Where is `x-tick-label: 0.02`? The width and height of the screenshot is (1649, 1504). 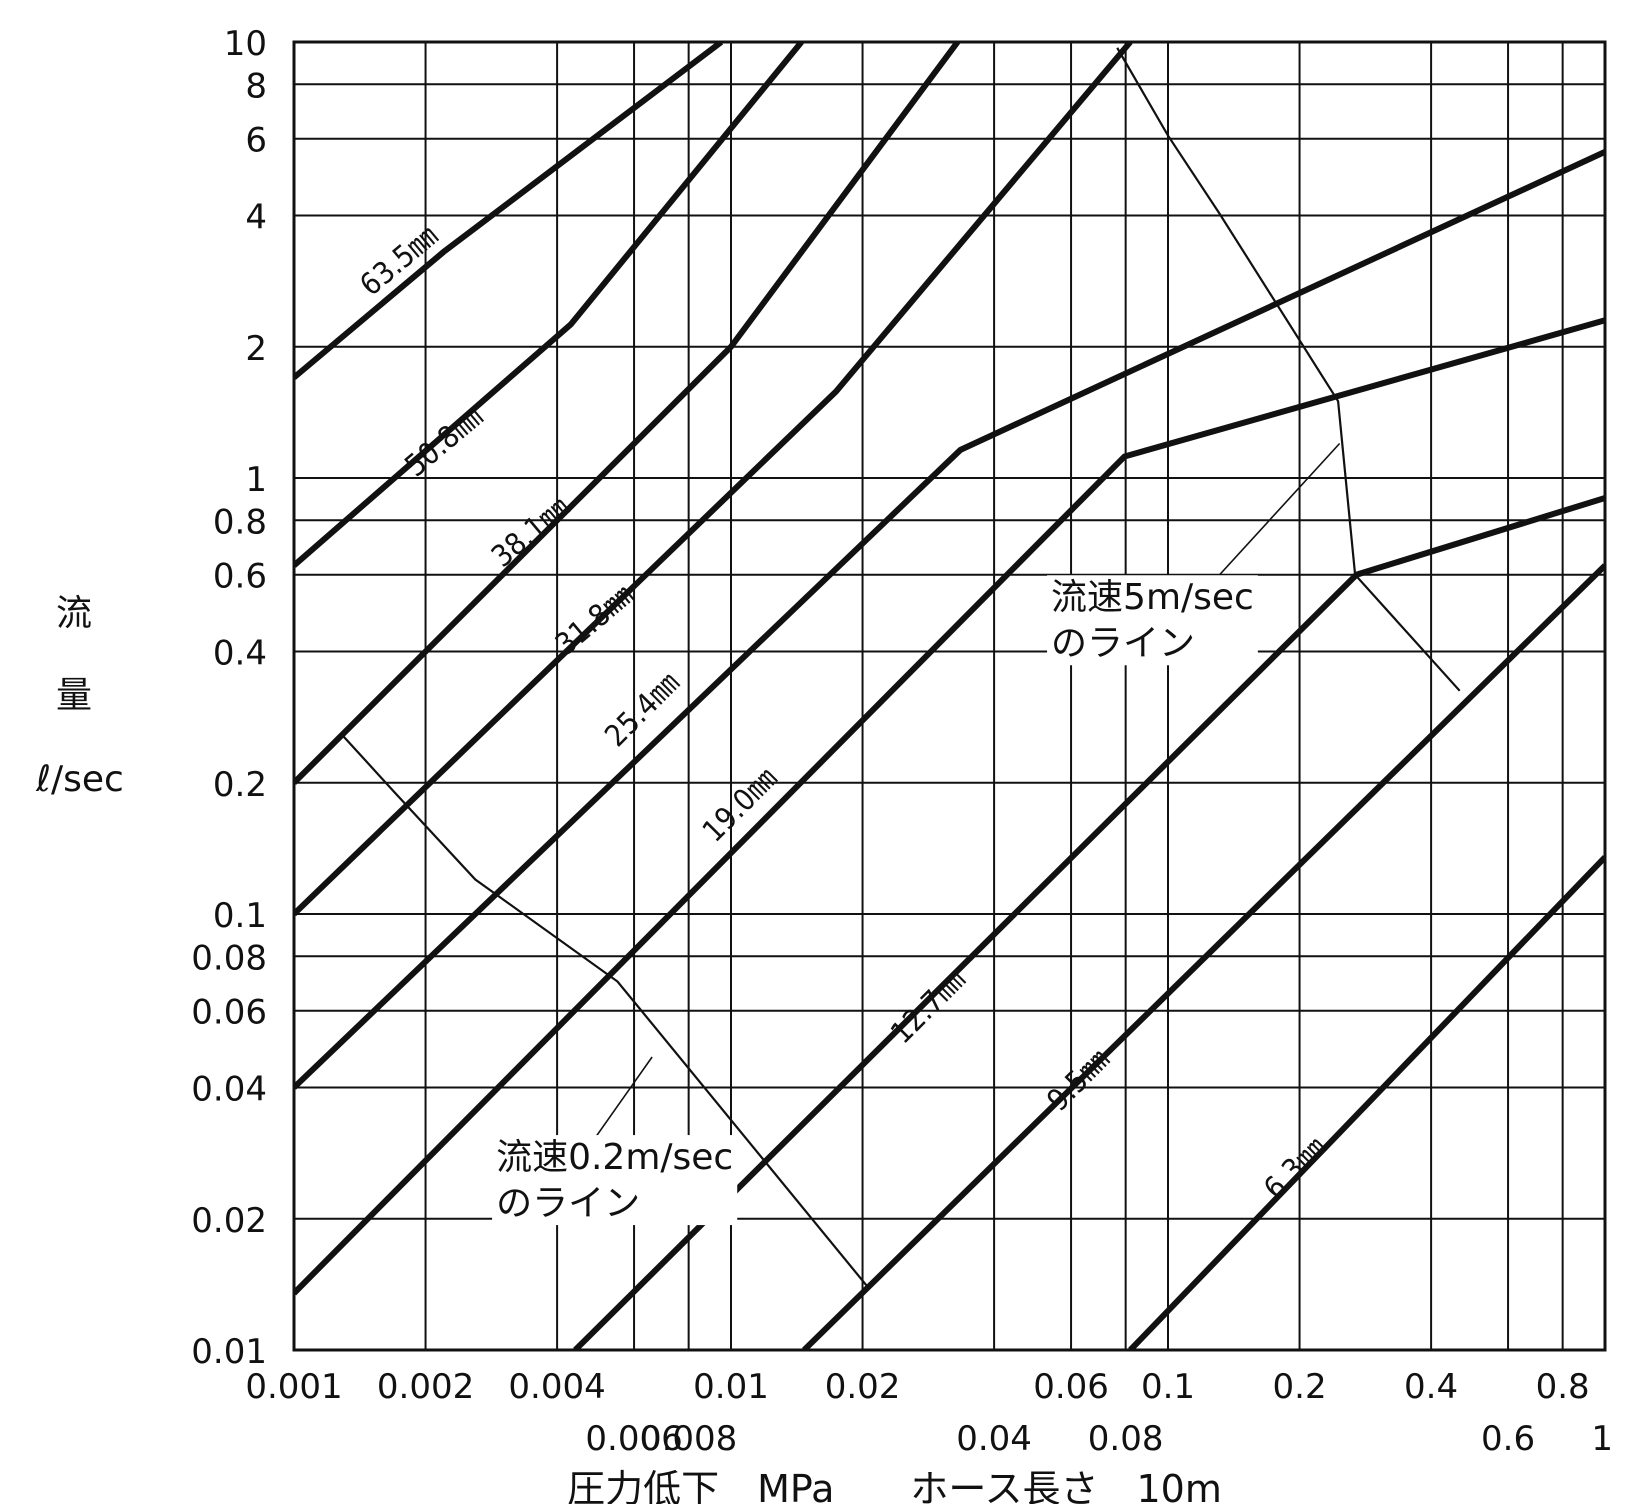 x-tick-label: 0.02 is located at coordinates (863, 1387).